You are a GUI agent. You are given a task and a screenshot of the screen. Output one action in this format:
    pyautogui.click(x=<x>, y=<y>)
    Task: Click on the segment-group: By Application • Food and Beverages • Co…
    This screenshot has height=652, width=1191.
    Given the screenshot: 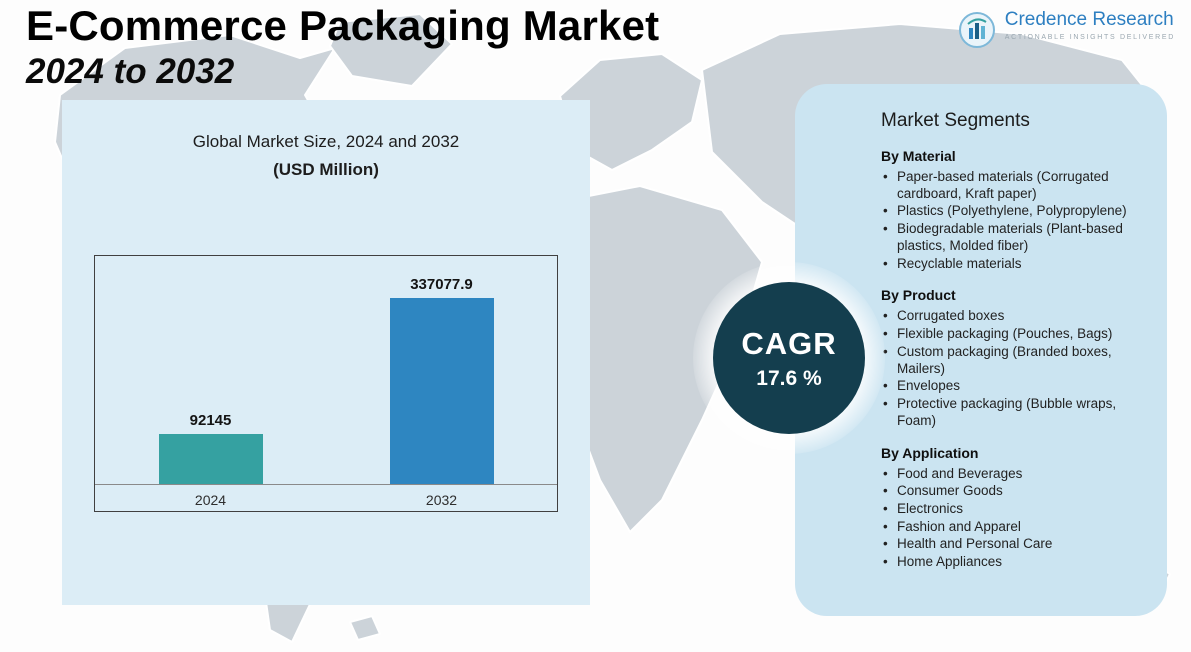 What is the action you would take?
    pyautogui.click(x=1012, y=508)
    